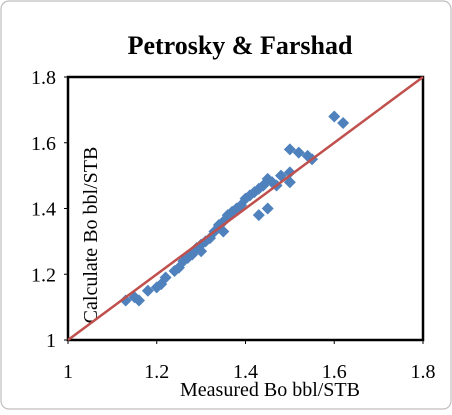 The width and height of the screenshot is (452, 415). What do you see at coordinates (245, 372) in the screenshot?
I see `x-tick-label: 1.4` at bounding box center [245, 372].